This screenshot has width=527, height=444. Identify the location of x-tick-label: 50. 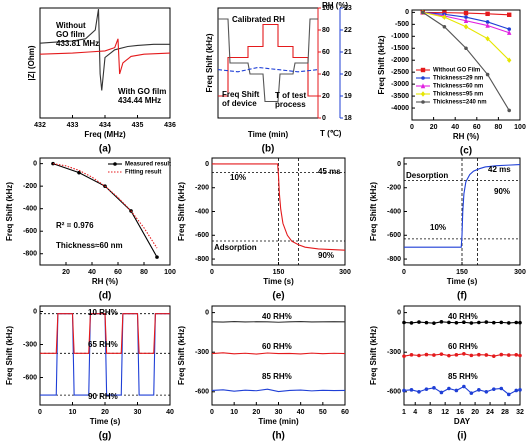
(323, 412).